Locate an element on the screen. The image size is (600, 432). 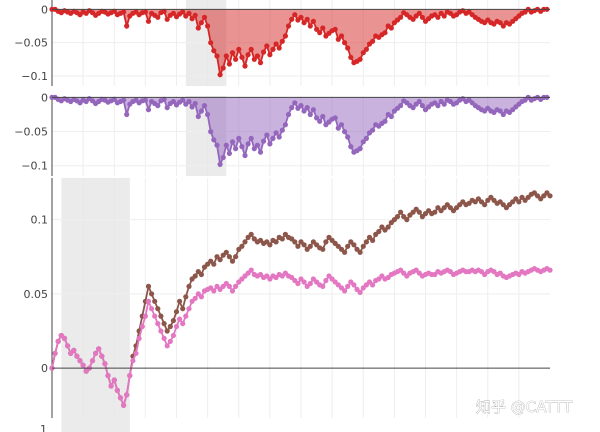
y-tick-label: 0 is located at coordinates (44, 9).